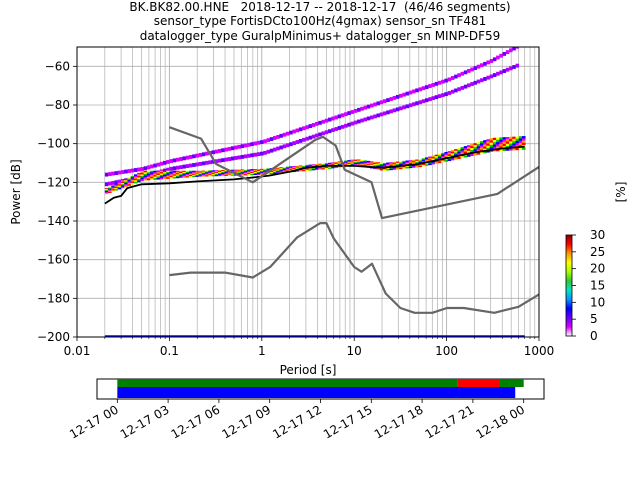 The width and height of the screenshot is (640, 480). What do you see at coordinates (308, 370) in the screenshot?
I see `x-axis-label: Period [s]` at bounding box center [308, 370].